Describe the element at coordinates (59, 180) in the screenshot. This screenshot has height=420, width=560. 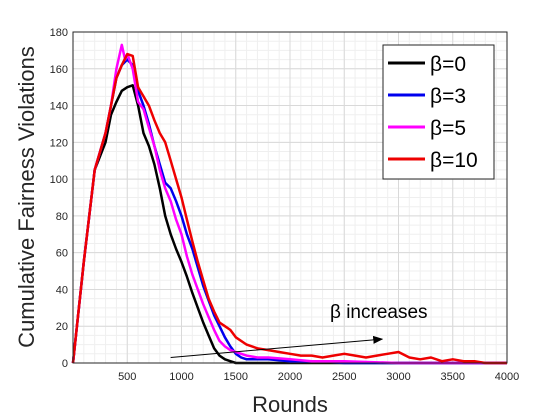
I see `y-tick-label: 100` at that location.